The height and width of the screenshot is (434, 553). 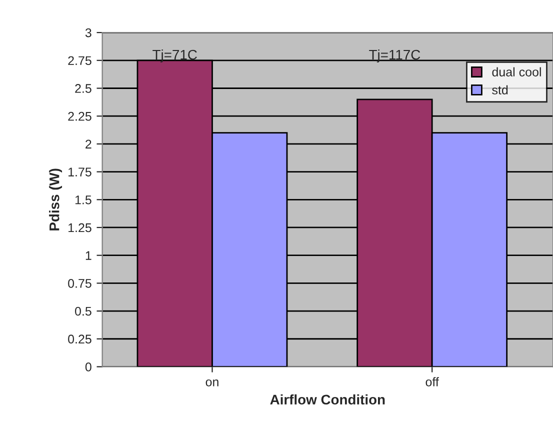 I want to click on annotation: Tj=117C, so click(x=394, y=55).